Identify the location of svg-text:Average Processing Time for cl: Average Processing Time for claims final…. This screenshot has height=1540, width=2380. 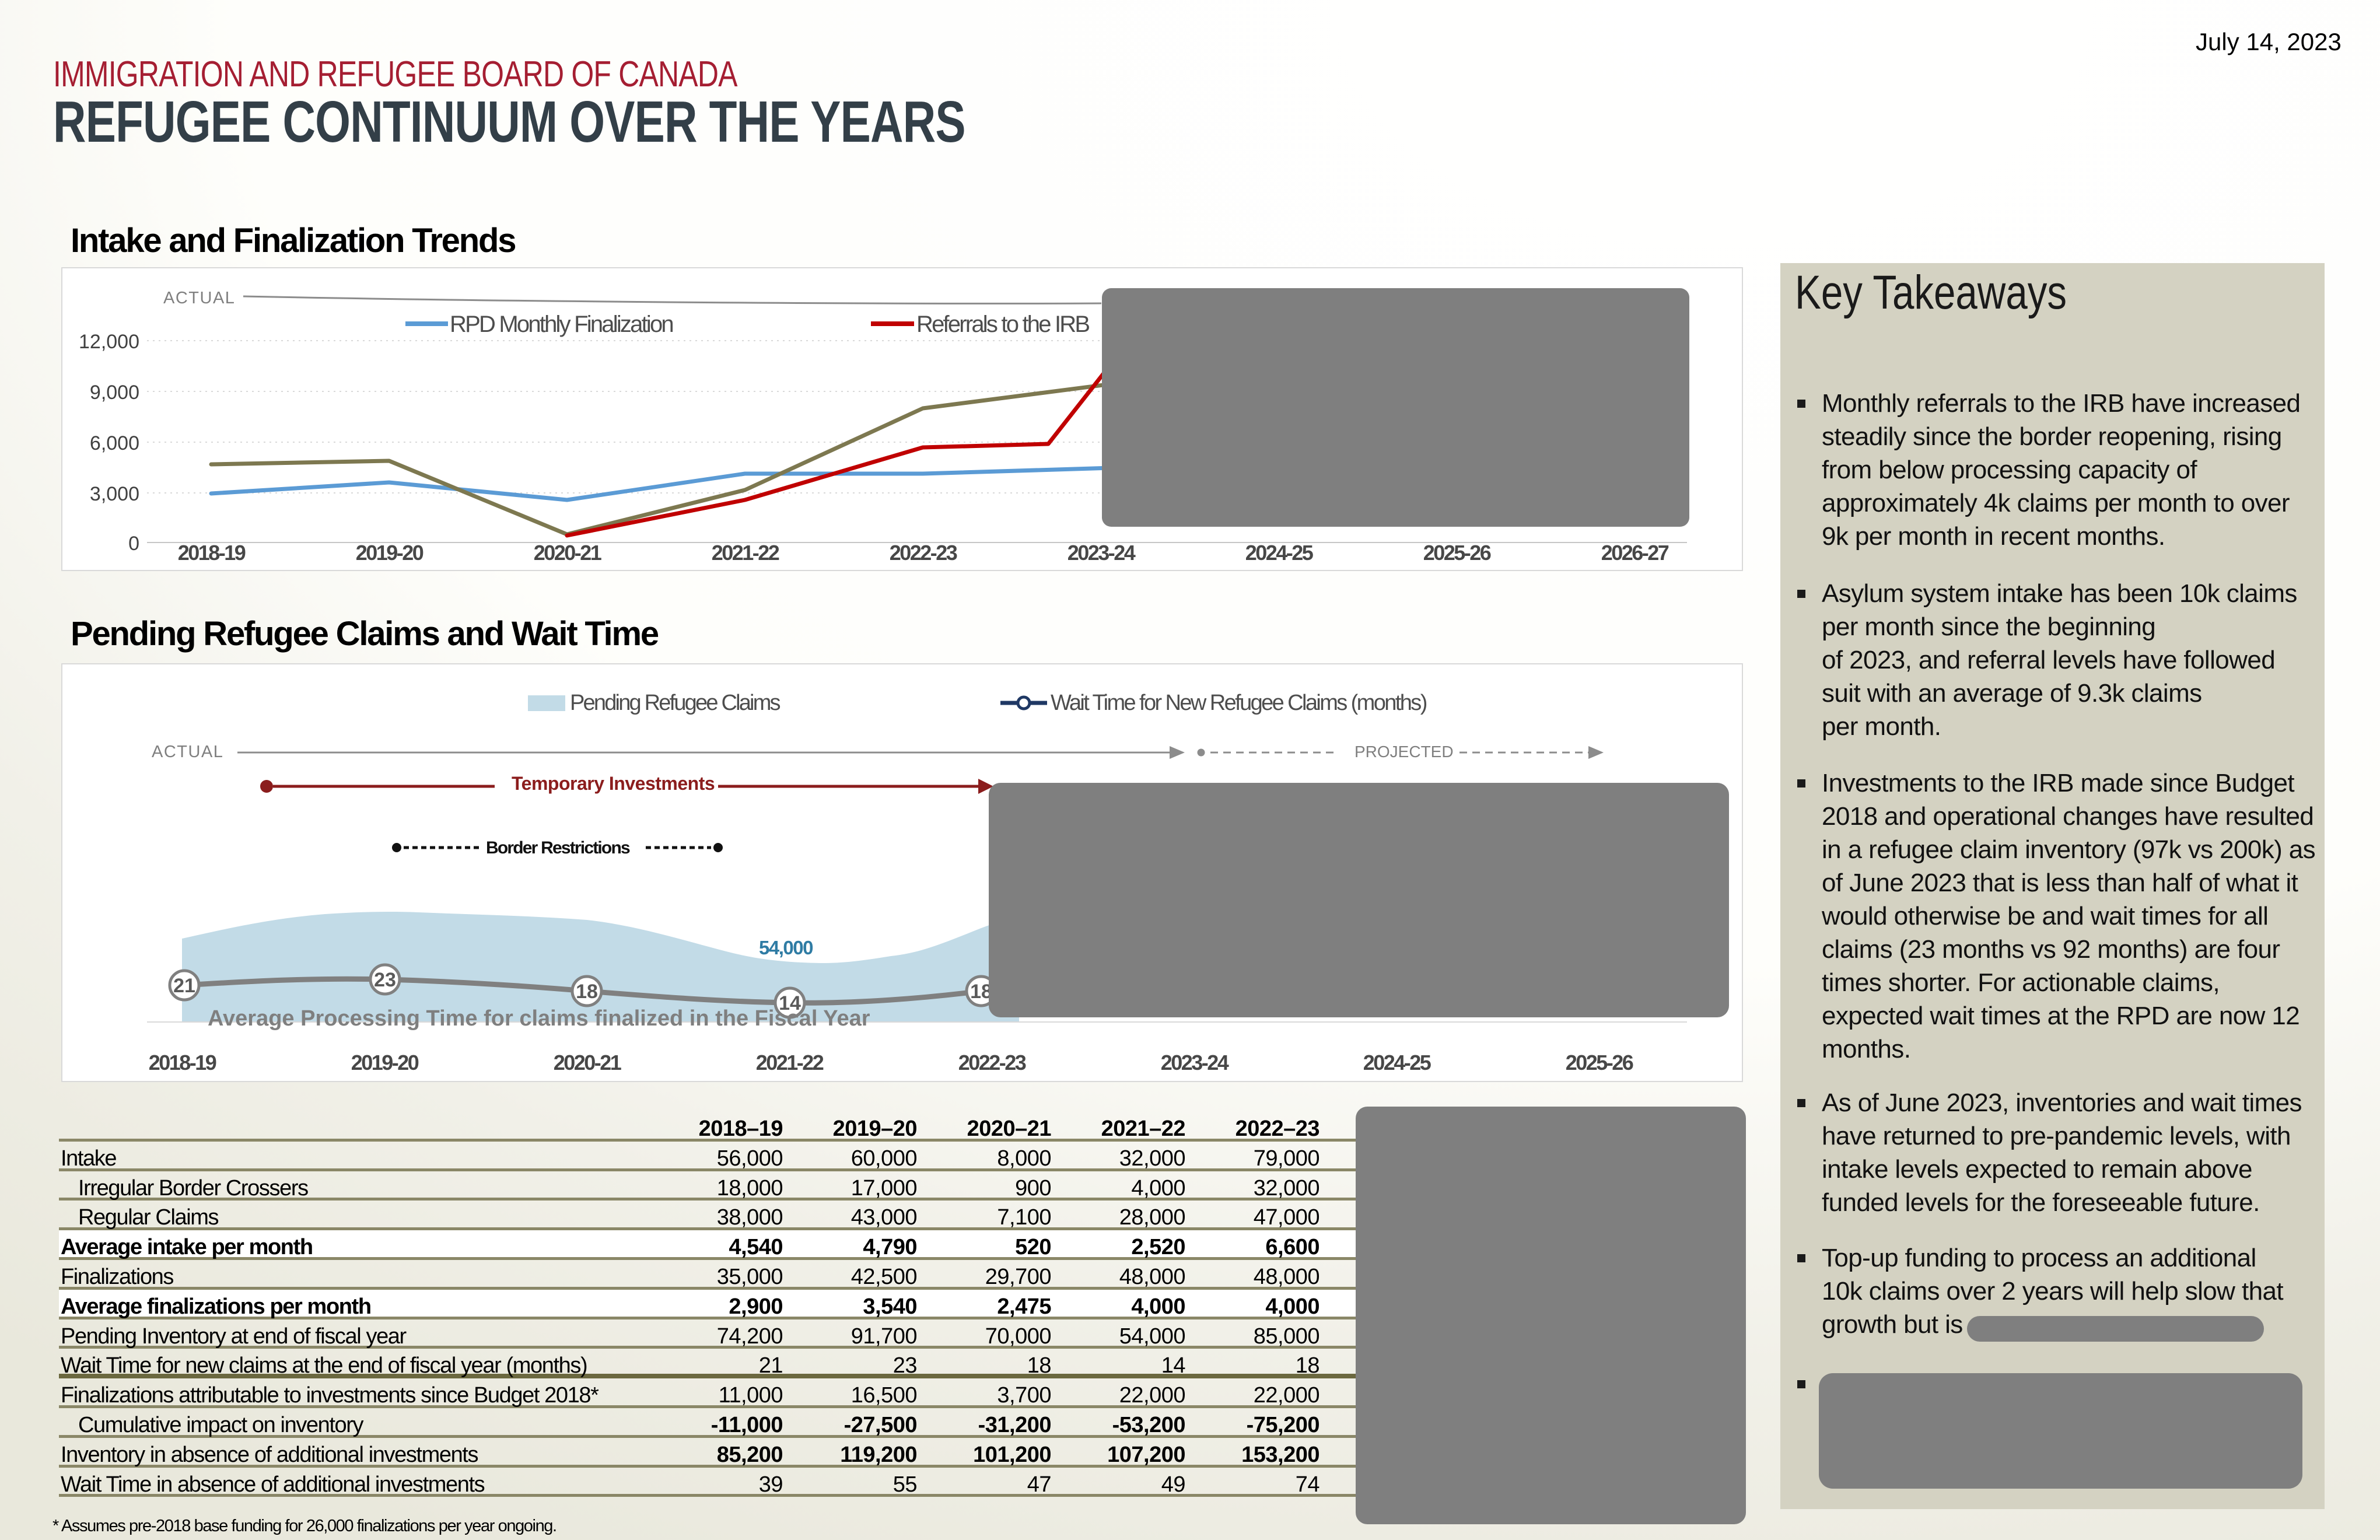
(539, 1019).